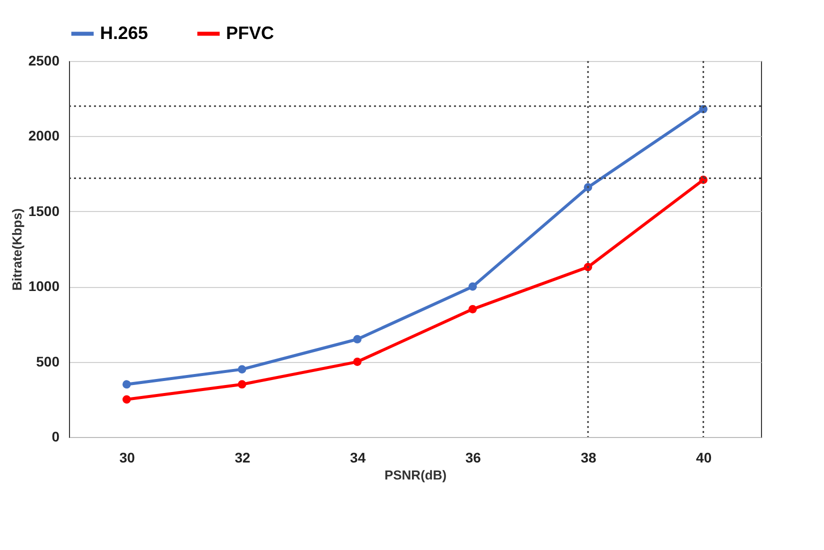 This screenshot has height=550, width=824. I want to click on x-tick-label: 38, so click(588, 458).